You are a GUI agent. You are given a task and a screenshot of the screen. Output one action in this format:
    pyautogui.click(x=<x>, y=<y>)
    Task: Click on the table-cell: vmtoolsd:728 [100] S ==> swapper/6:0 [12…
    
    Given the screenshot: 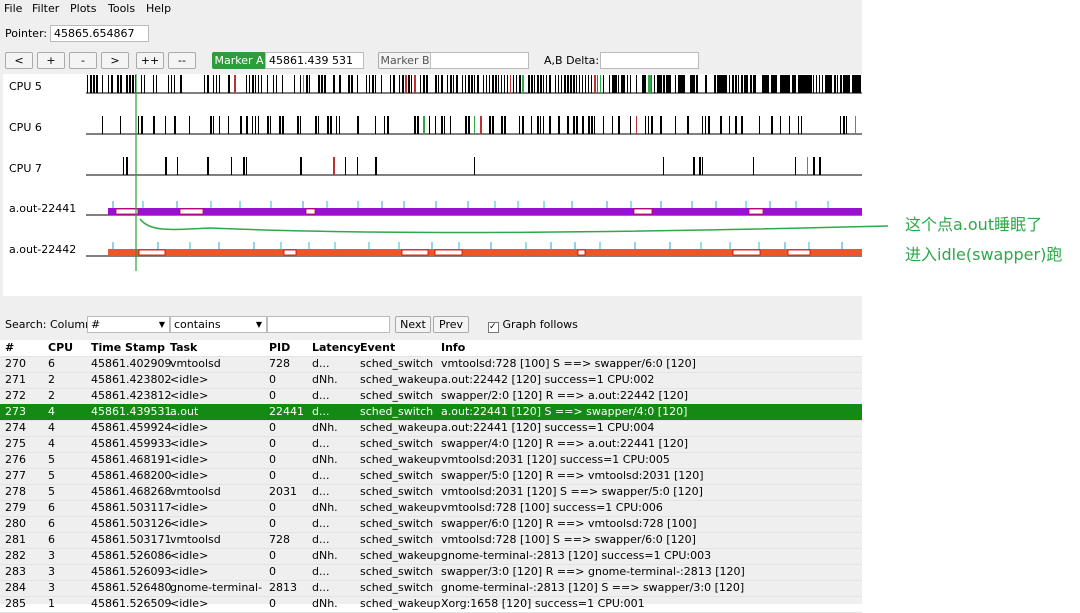 What is the action you would take?
    pyautogui.click(x=568, y=363)
    